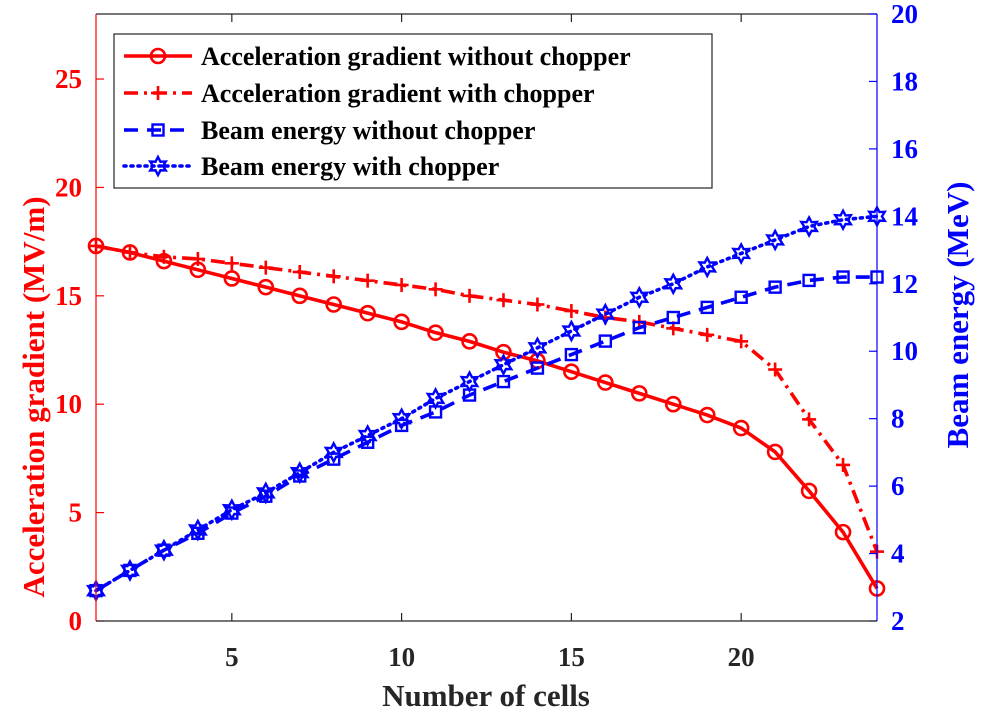  What do you see at coordinates (904, 81) in the screenshot?
I see `right-y-tick-label: 18` at bounding box center [904, 81].